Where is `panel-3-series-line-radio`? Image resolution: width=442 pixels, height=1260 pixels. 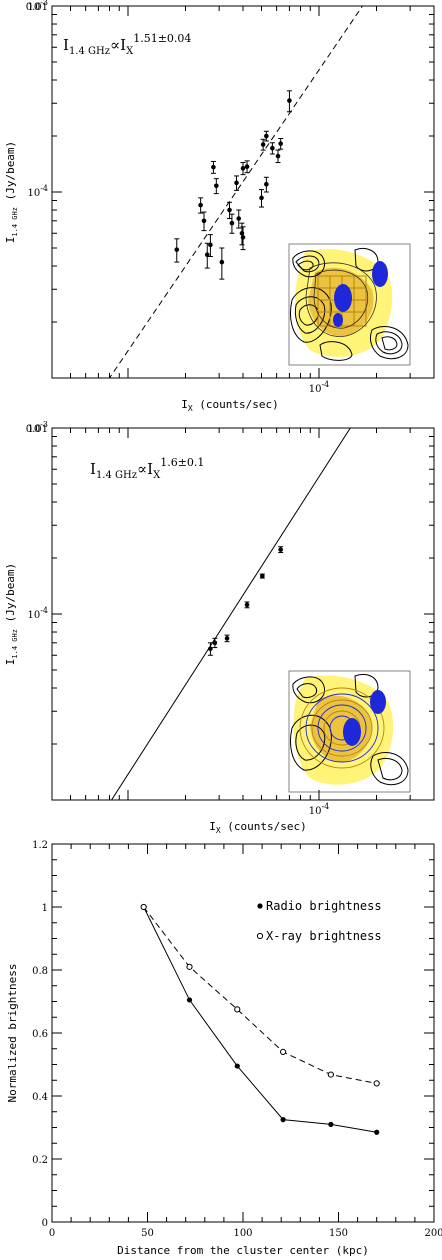
panel-3-series-line-radio is located at coordinates (260, 1019).